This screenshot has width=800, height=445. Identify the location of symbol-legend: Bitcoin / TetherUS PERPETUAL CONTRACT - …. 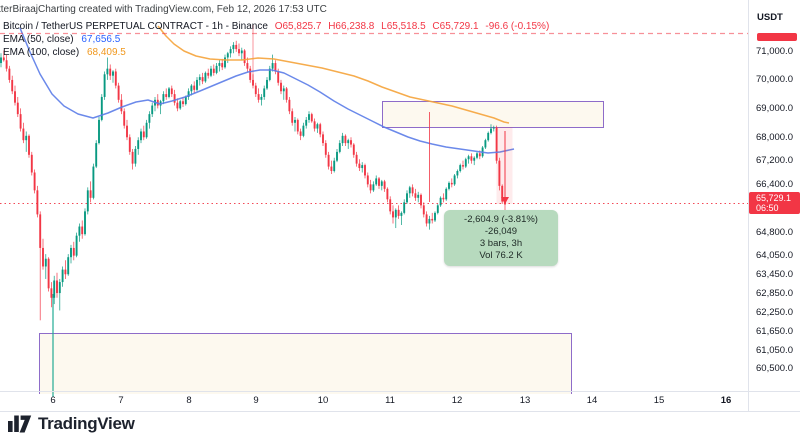
(278, 26).